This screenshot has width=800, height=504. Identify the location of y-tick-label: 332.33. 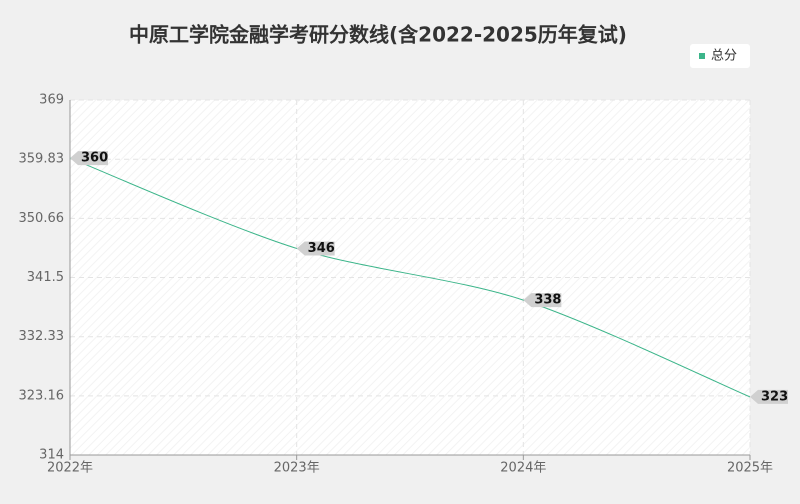
(42, 336).